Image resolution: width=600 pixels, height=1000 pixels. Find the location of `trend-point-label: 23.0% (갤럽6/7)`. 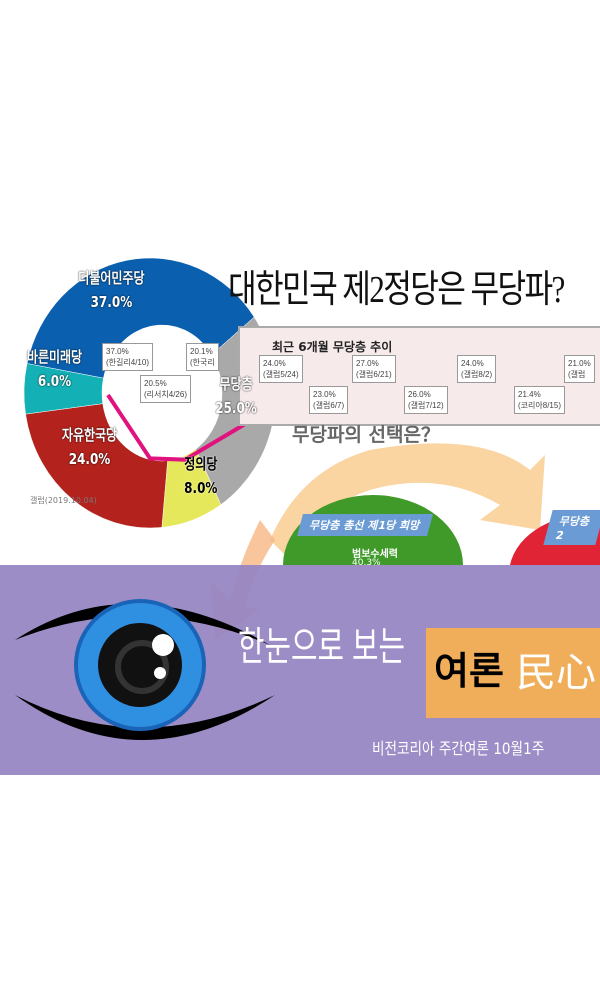

trend-point-label: 23.0% (갤럽6/7) is located at coordinates (329, 400).